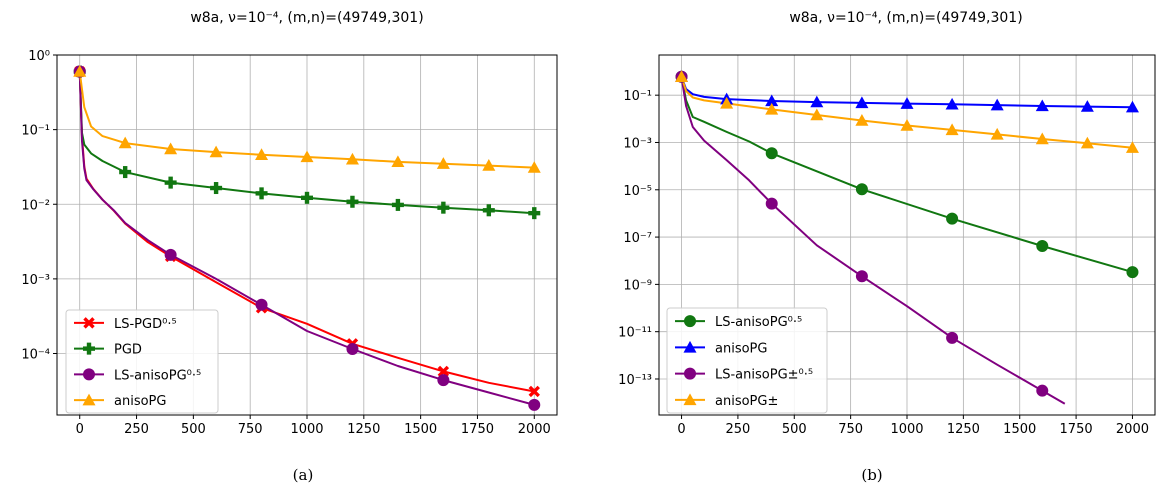  Describe the element at coordinates (637, 238) in the screenshot. I see `y-tick-label: 10⁻⁷` at that location.